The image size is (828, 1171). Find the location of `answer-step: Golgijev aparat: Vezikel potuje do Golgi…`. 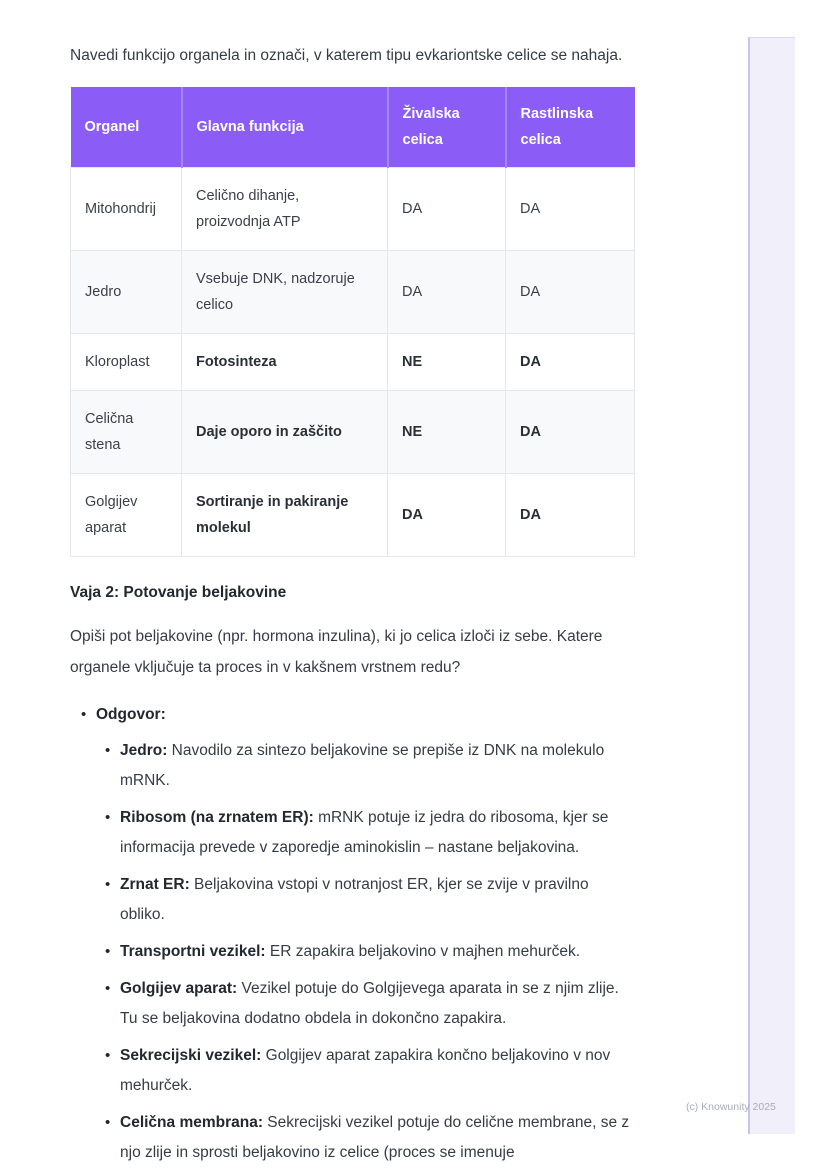

answer-step: Golgijev aparat: Vezikel potuje do Golgi… is located at coordinates (369, 1004).